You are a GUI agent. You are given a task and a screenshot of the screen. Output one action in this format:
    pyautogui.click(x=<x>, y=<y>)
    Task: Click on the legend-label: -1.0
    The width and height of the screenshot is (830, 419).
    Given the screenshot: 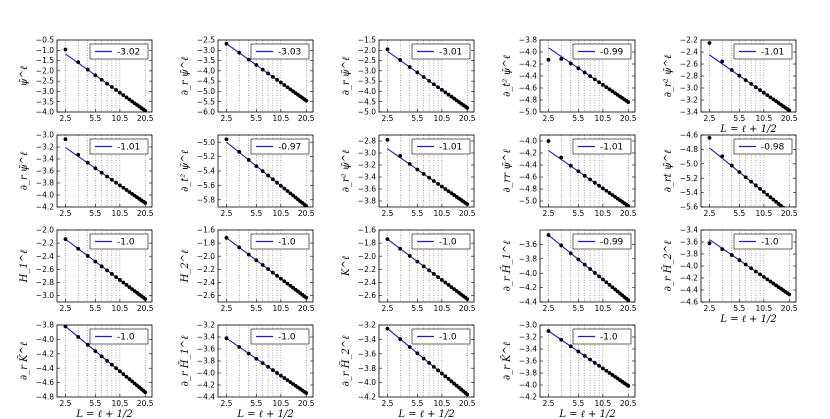 What is the action you would take?
    pyautogui.click(x=609, y=338)
    